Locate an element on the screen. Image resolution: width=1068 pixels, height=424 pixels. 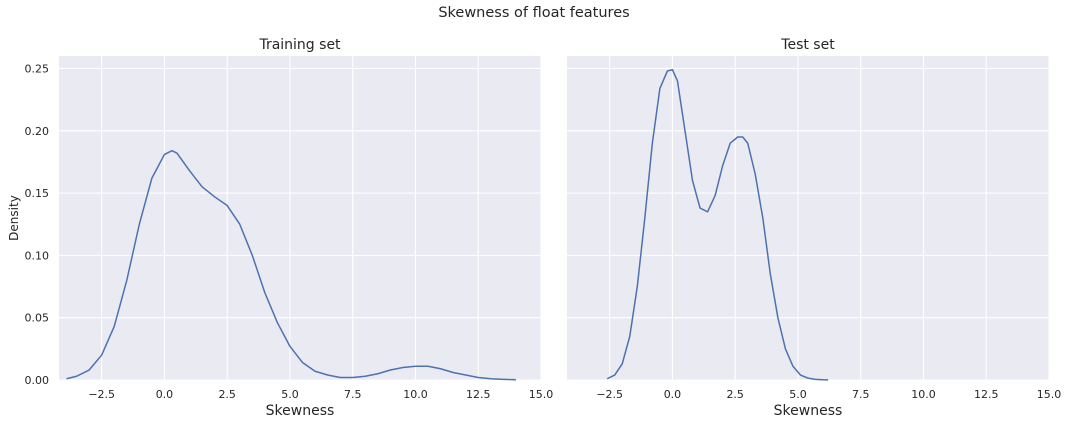
y-tick-label: 0.15 is located at coordinates (37, 193).